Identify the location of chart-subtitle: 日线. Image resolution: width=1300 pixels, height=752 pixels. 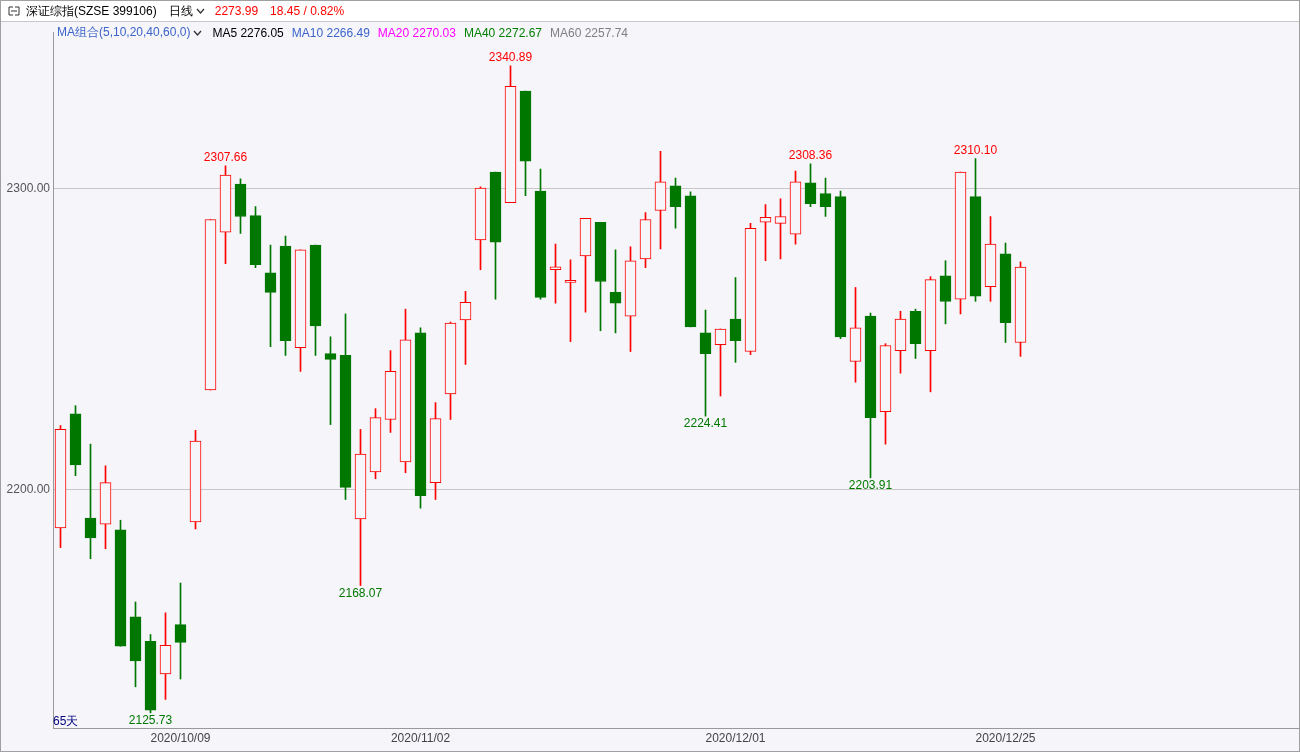
(180, 11).